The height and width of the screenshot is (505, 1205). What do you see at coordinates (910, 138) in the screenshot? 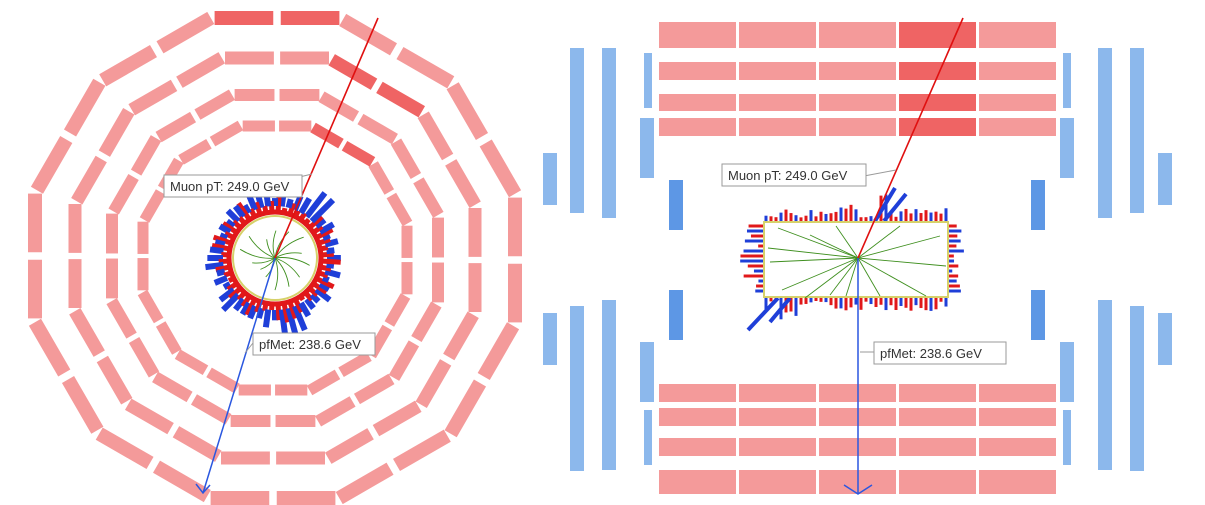
I see `muon-track` at bounding box center [910, 138].